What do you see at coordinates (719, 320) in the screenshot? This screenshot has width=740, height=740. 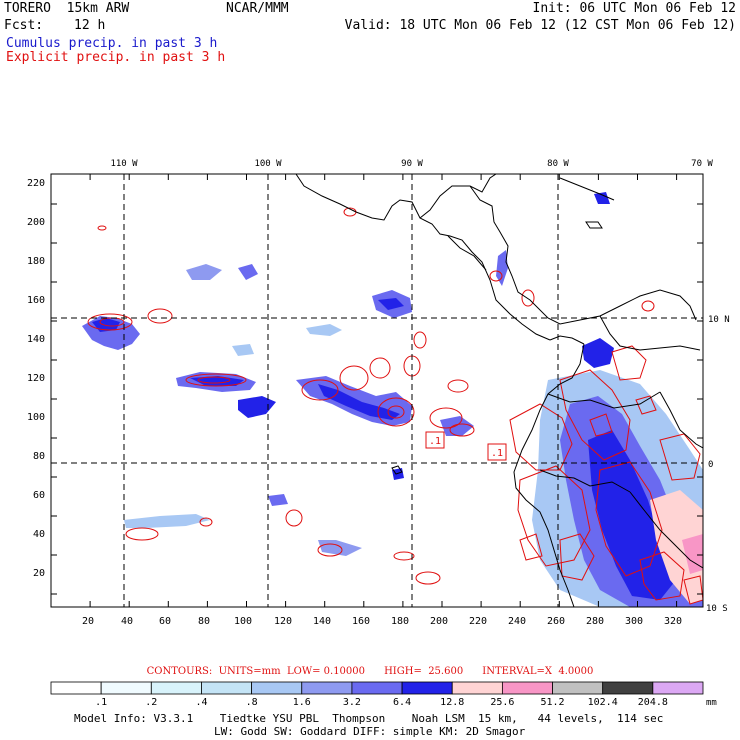 I see `lat-label: 10 N` at bounding box center [719, 320].